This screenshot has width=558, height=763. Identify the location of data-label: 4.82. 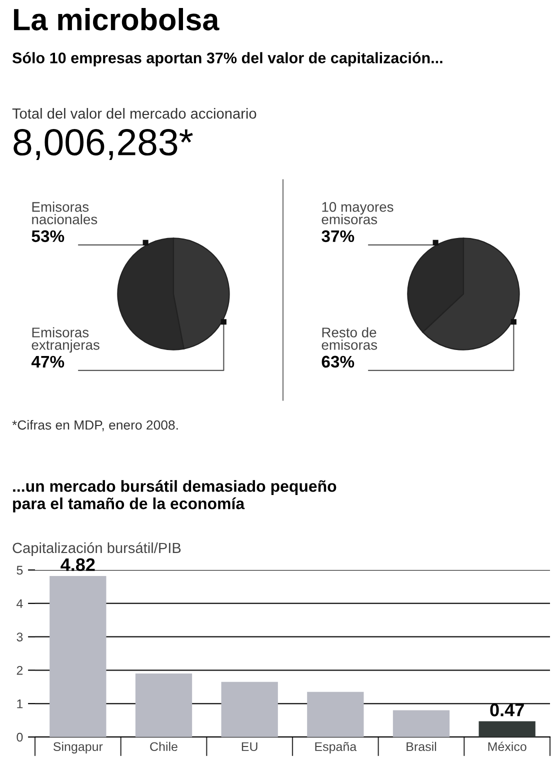
(77, 565).